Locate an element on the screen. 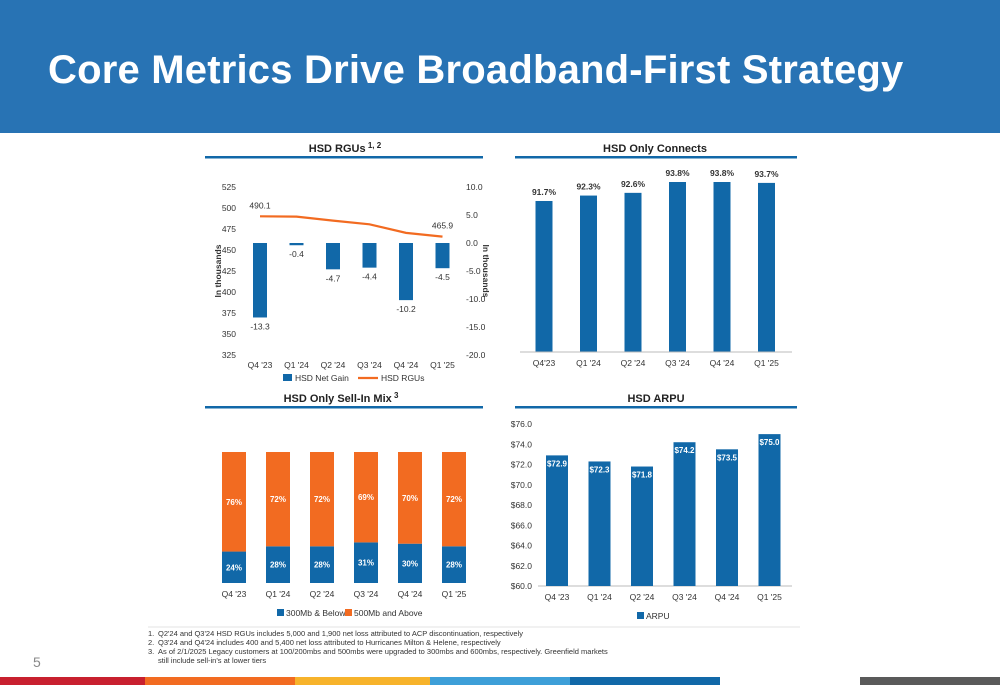  y-axis-tick: $72.0 is located at coordinates (522, 465).